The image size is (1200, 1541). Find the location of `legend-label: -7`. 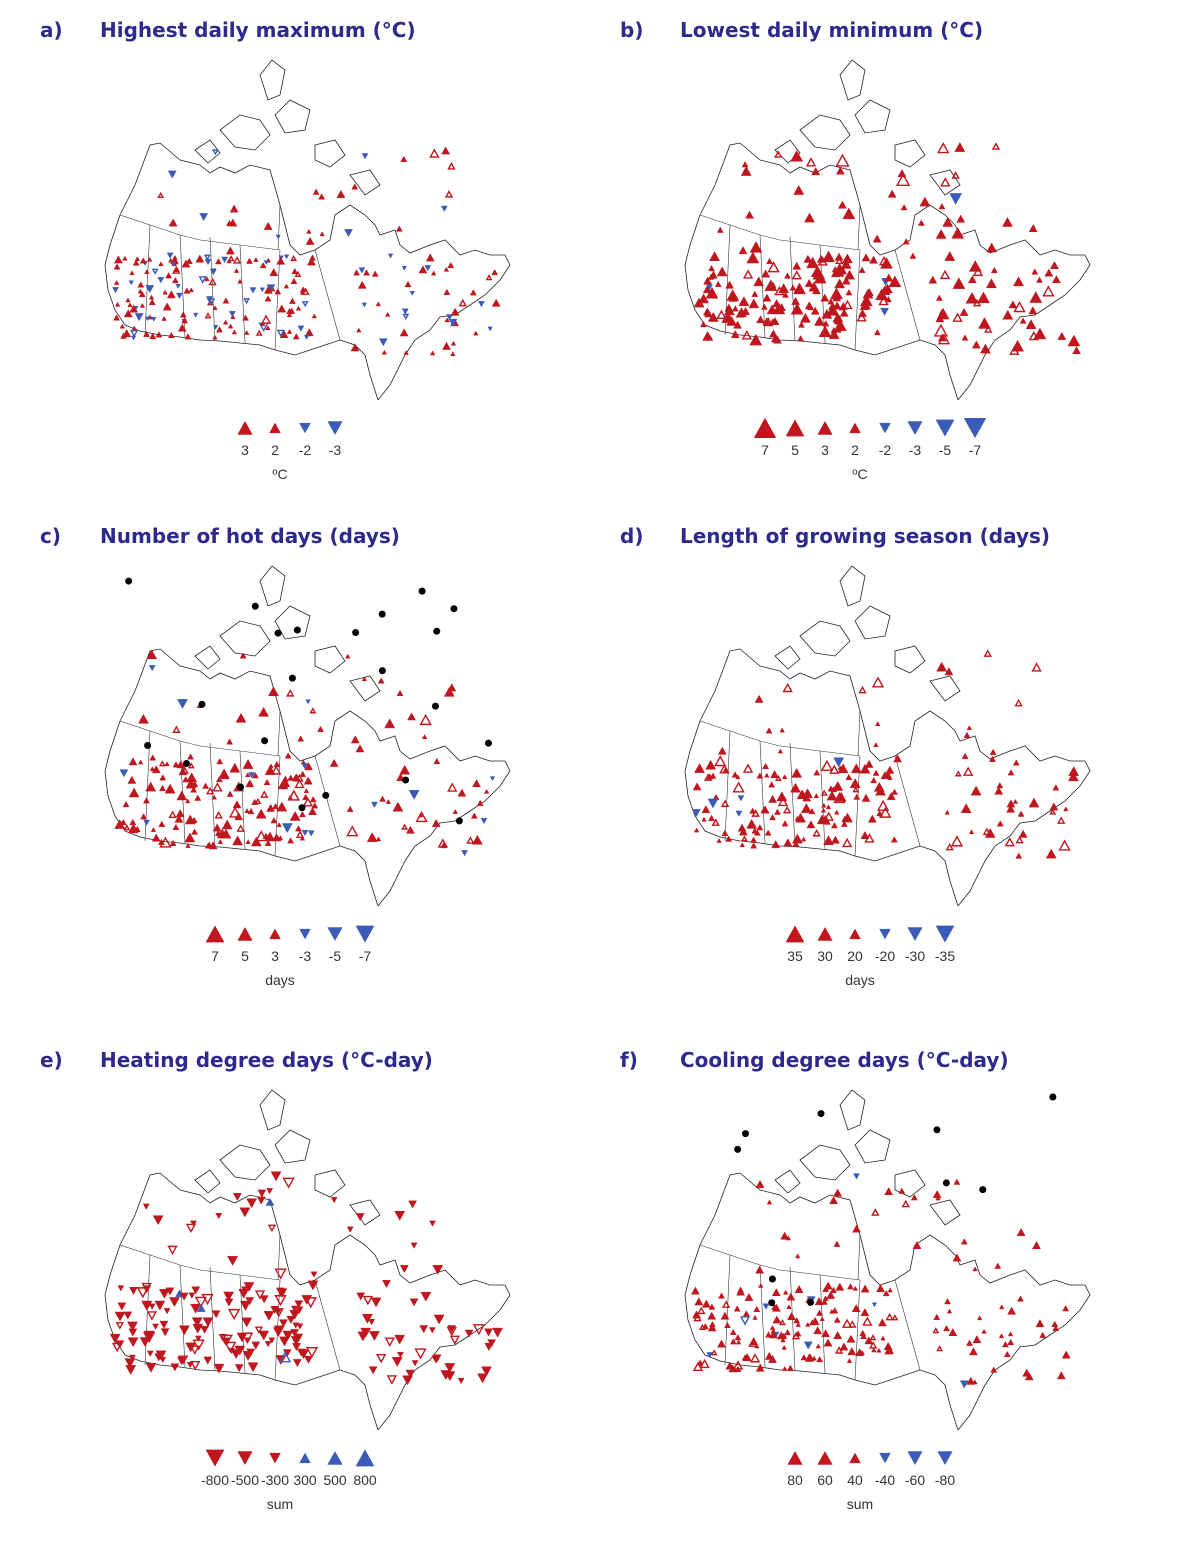

legend-label: -7 is located at coordinates (365, 956).